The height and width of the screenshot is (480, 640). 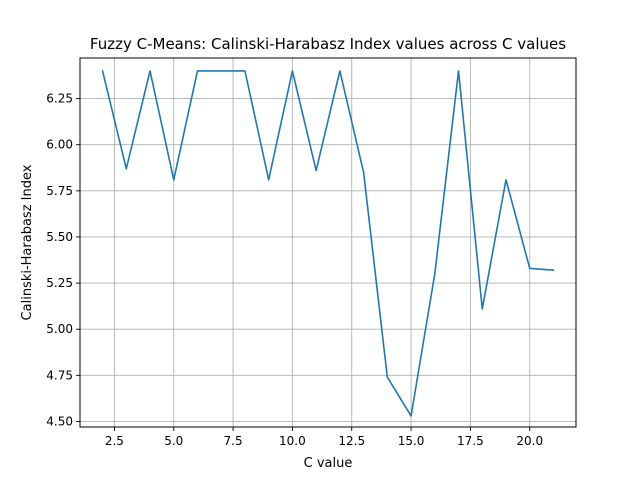 What do you see at coordinates (27, 242) in the screenshot?
I see `y-axis-label: Calinski-Harabasz Index` at bounding box center [27, 242].